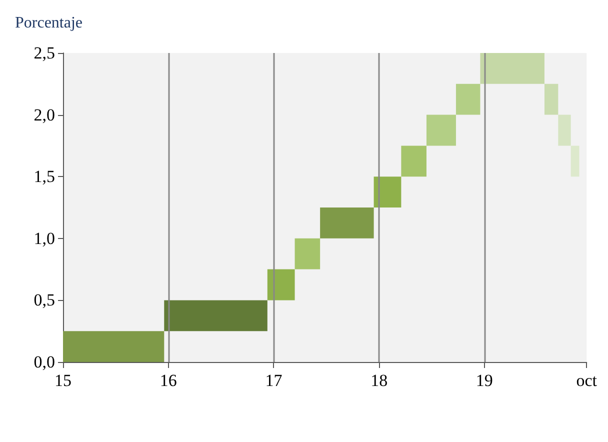  Describe the element at coordinates (484, 380) in the screenshot. I see `x-tick-label: 19` at that location.